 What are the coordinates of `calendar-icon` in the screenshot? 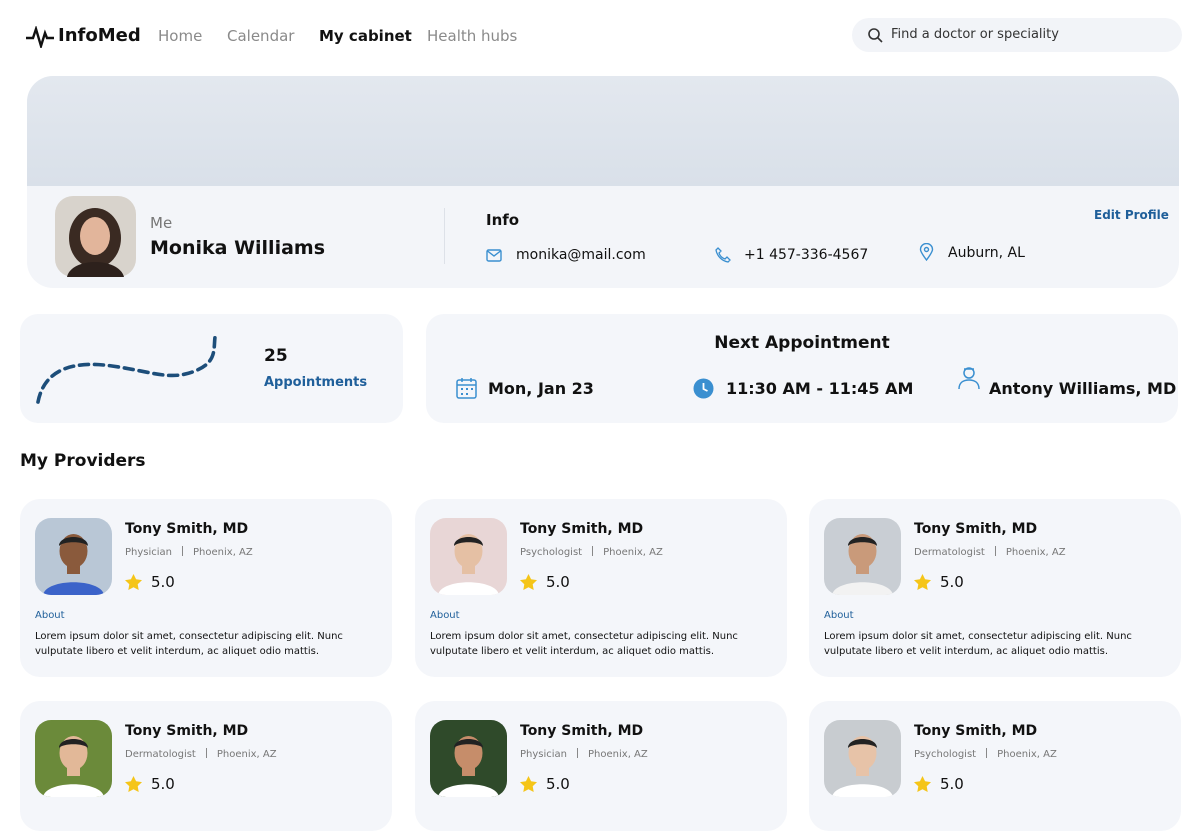 It's located at (466, 388).